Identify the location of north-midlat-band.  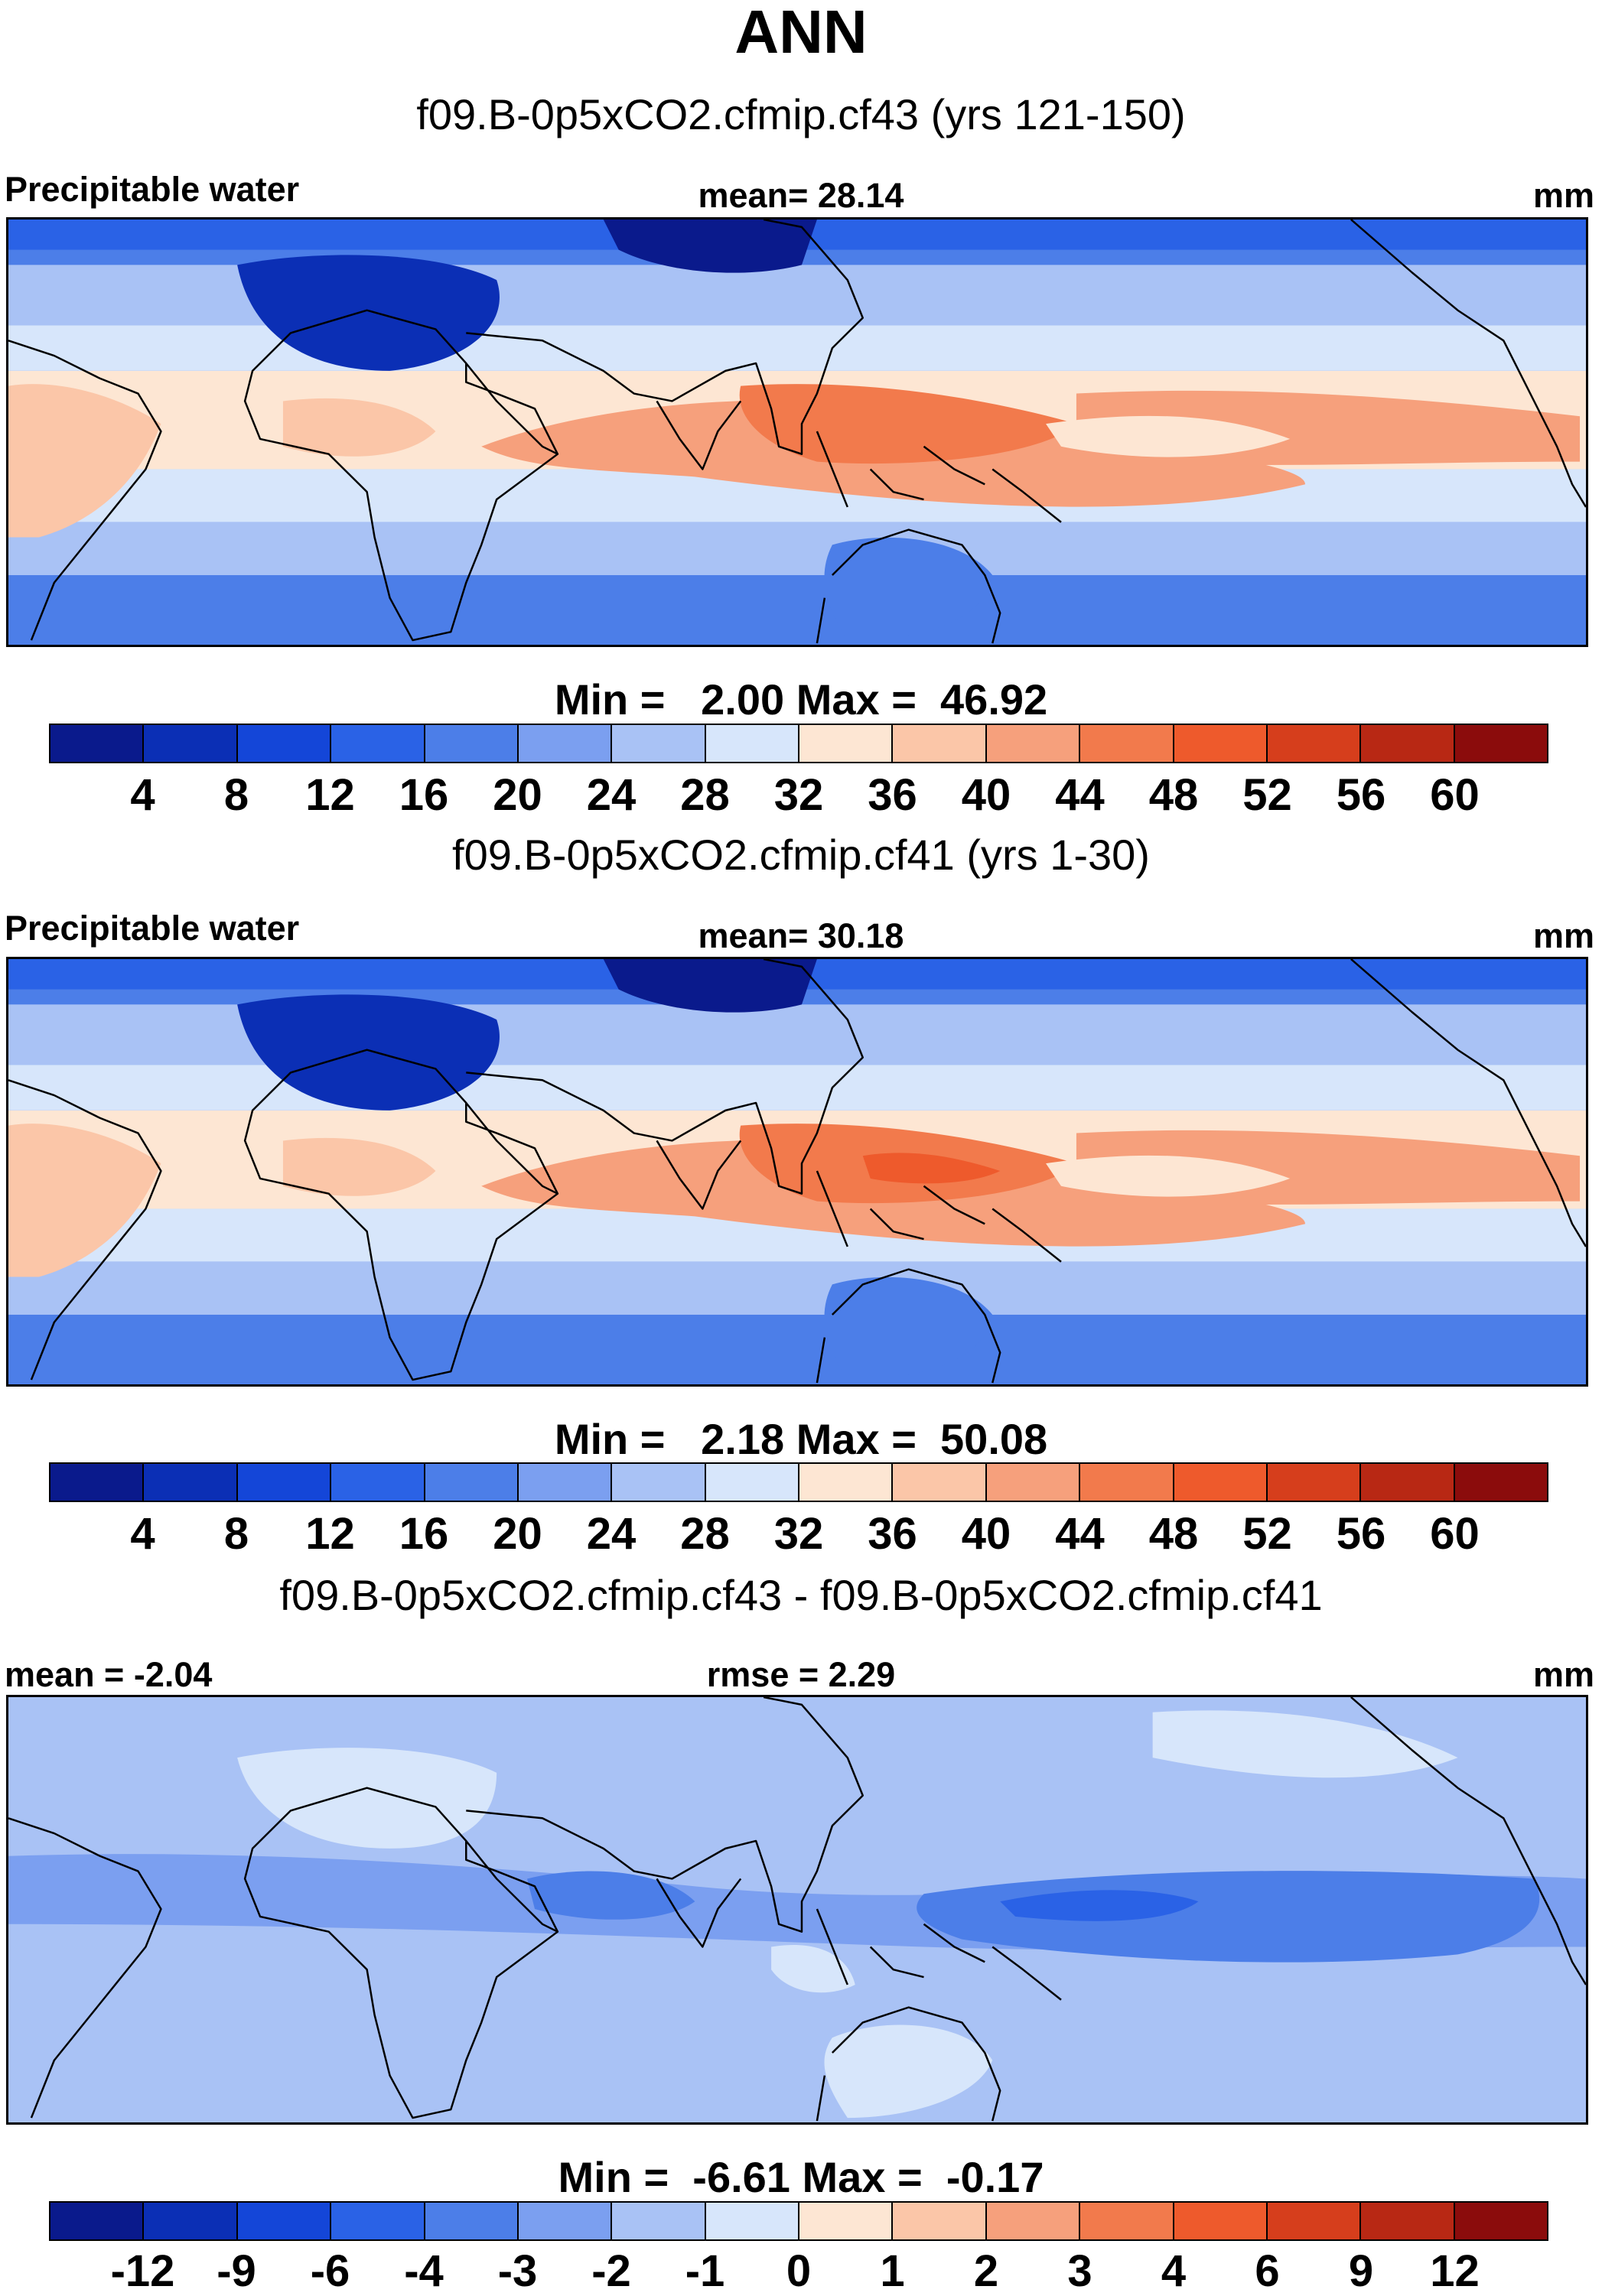
(797, 348).